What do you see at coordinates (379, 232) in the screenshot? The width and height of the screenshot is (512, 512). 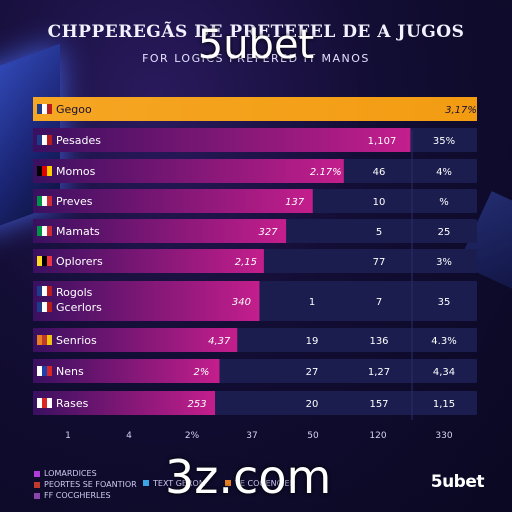 I see `cell-value: 5` at bounding box center [379, 232].